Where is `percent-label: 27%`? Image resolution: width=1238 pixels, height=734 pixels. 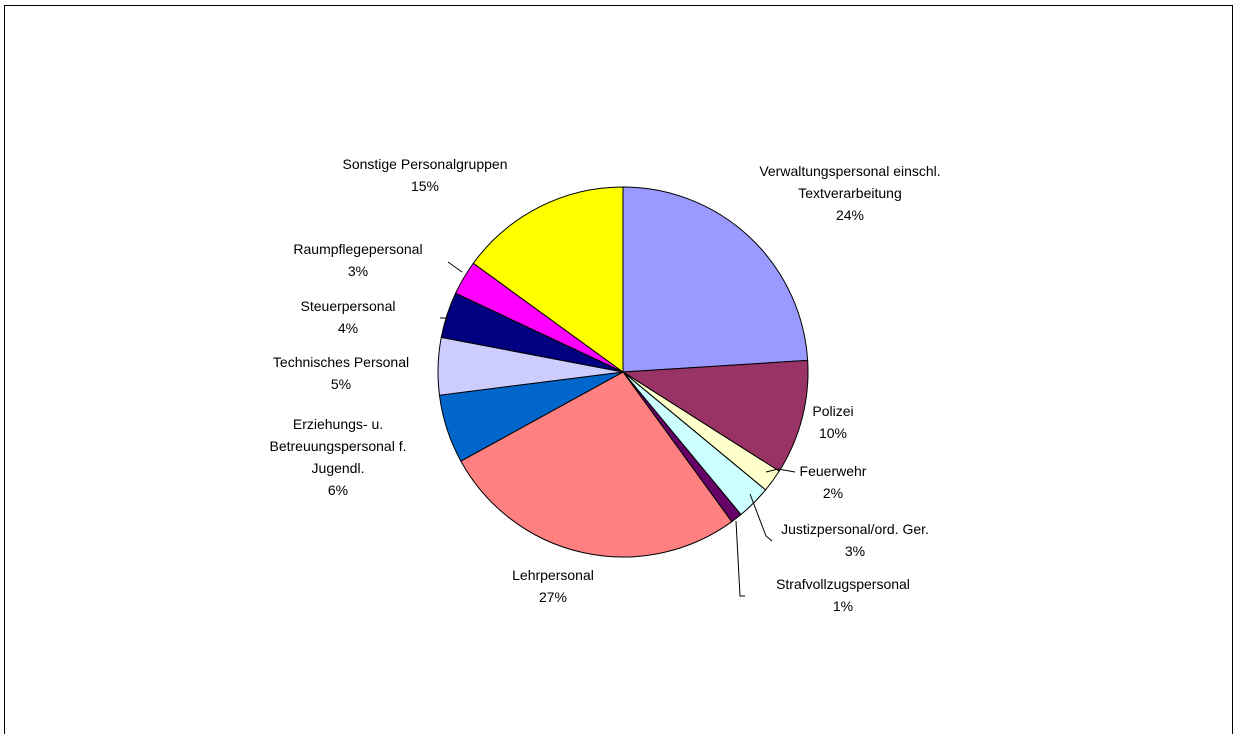
percent-label: 27% is located at coordinates (553, 597).